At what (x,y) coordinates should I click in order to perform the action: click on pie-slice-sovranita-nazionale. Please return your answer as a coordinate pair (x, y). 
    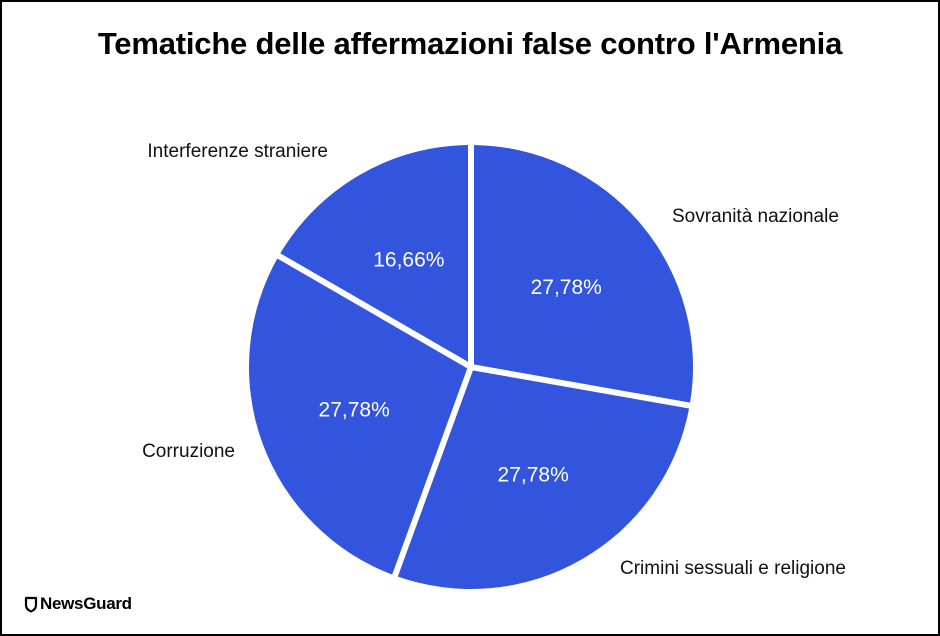
    Looking at the image, I should click on (582, 275).